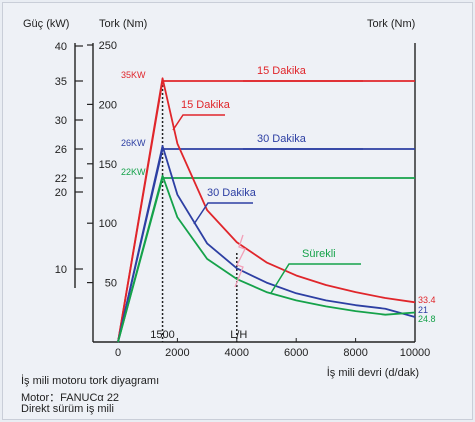 This screenshot has width=475, height=422. I want to click on power-tick-label-1: 35, so click(61, 82).